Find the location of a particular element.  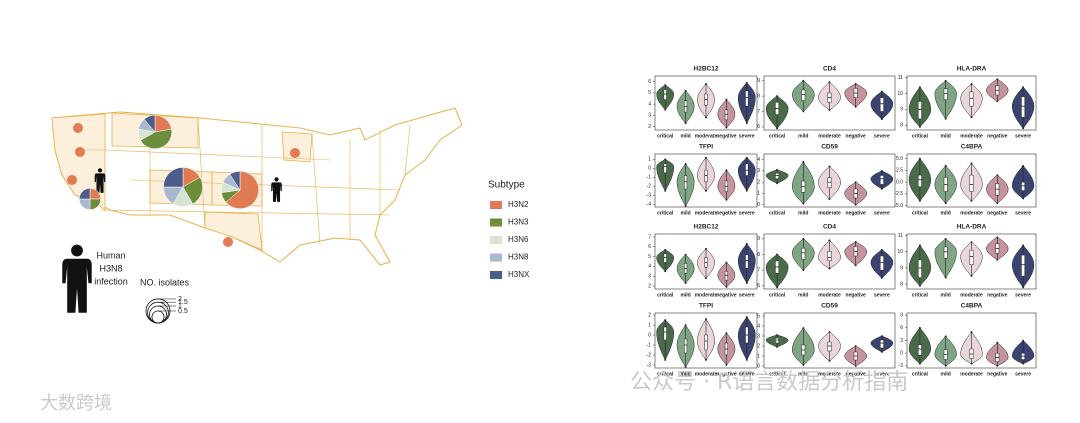

y-tick-label: 11 is located at coordinates (900, 236).